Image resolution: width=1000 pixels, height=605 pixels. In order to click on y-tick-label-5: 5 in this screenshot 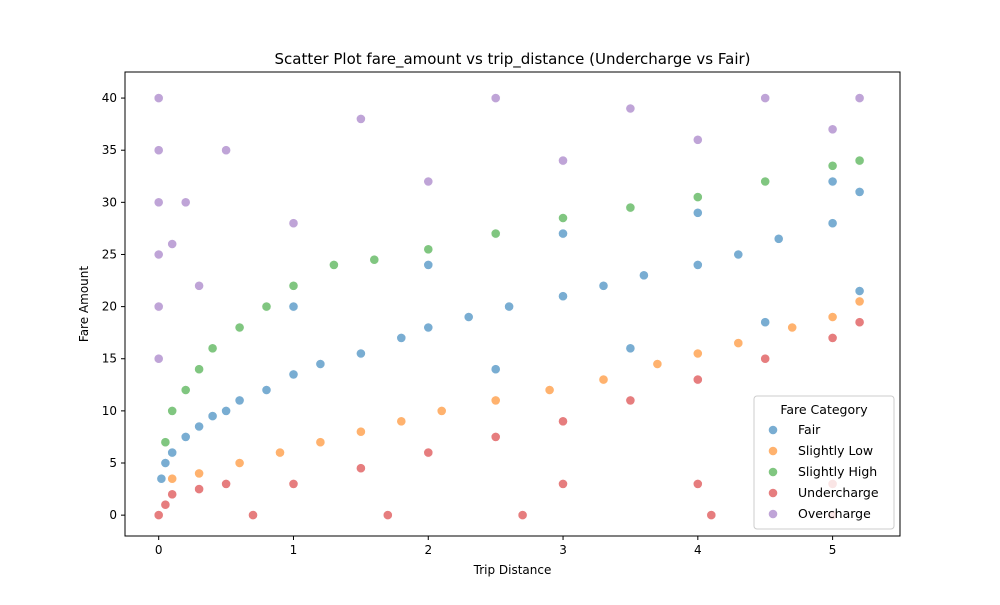, I will do `click(113, 463)`.